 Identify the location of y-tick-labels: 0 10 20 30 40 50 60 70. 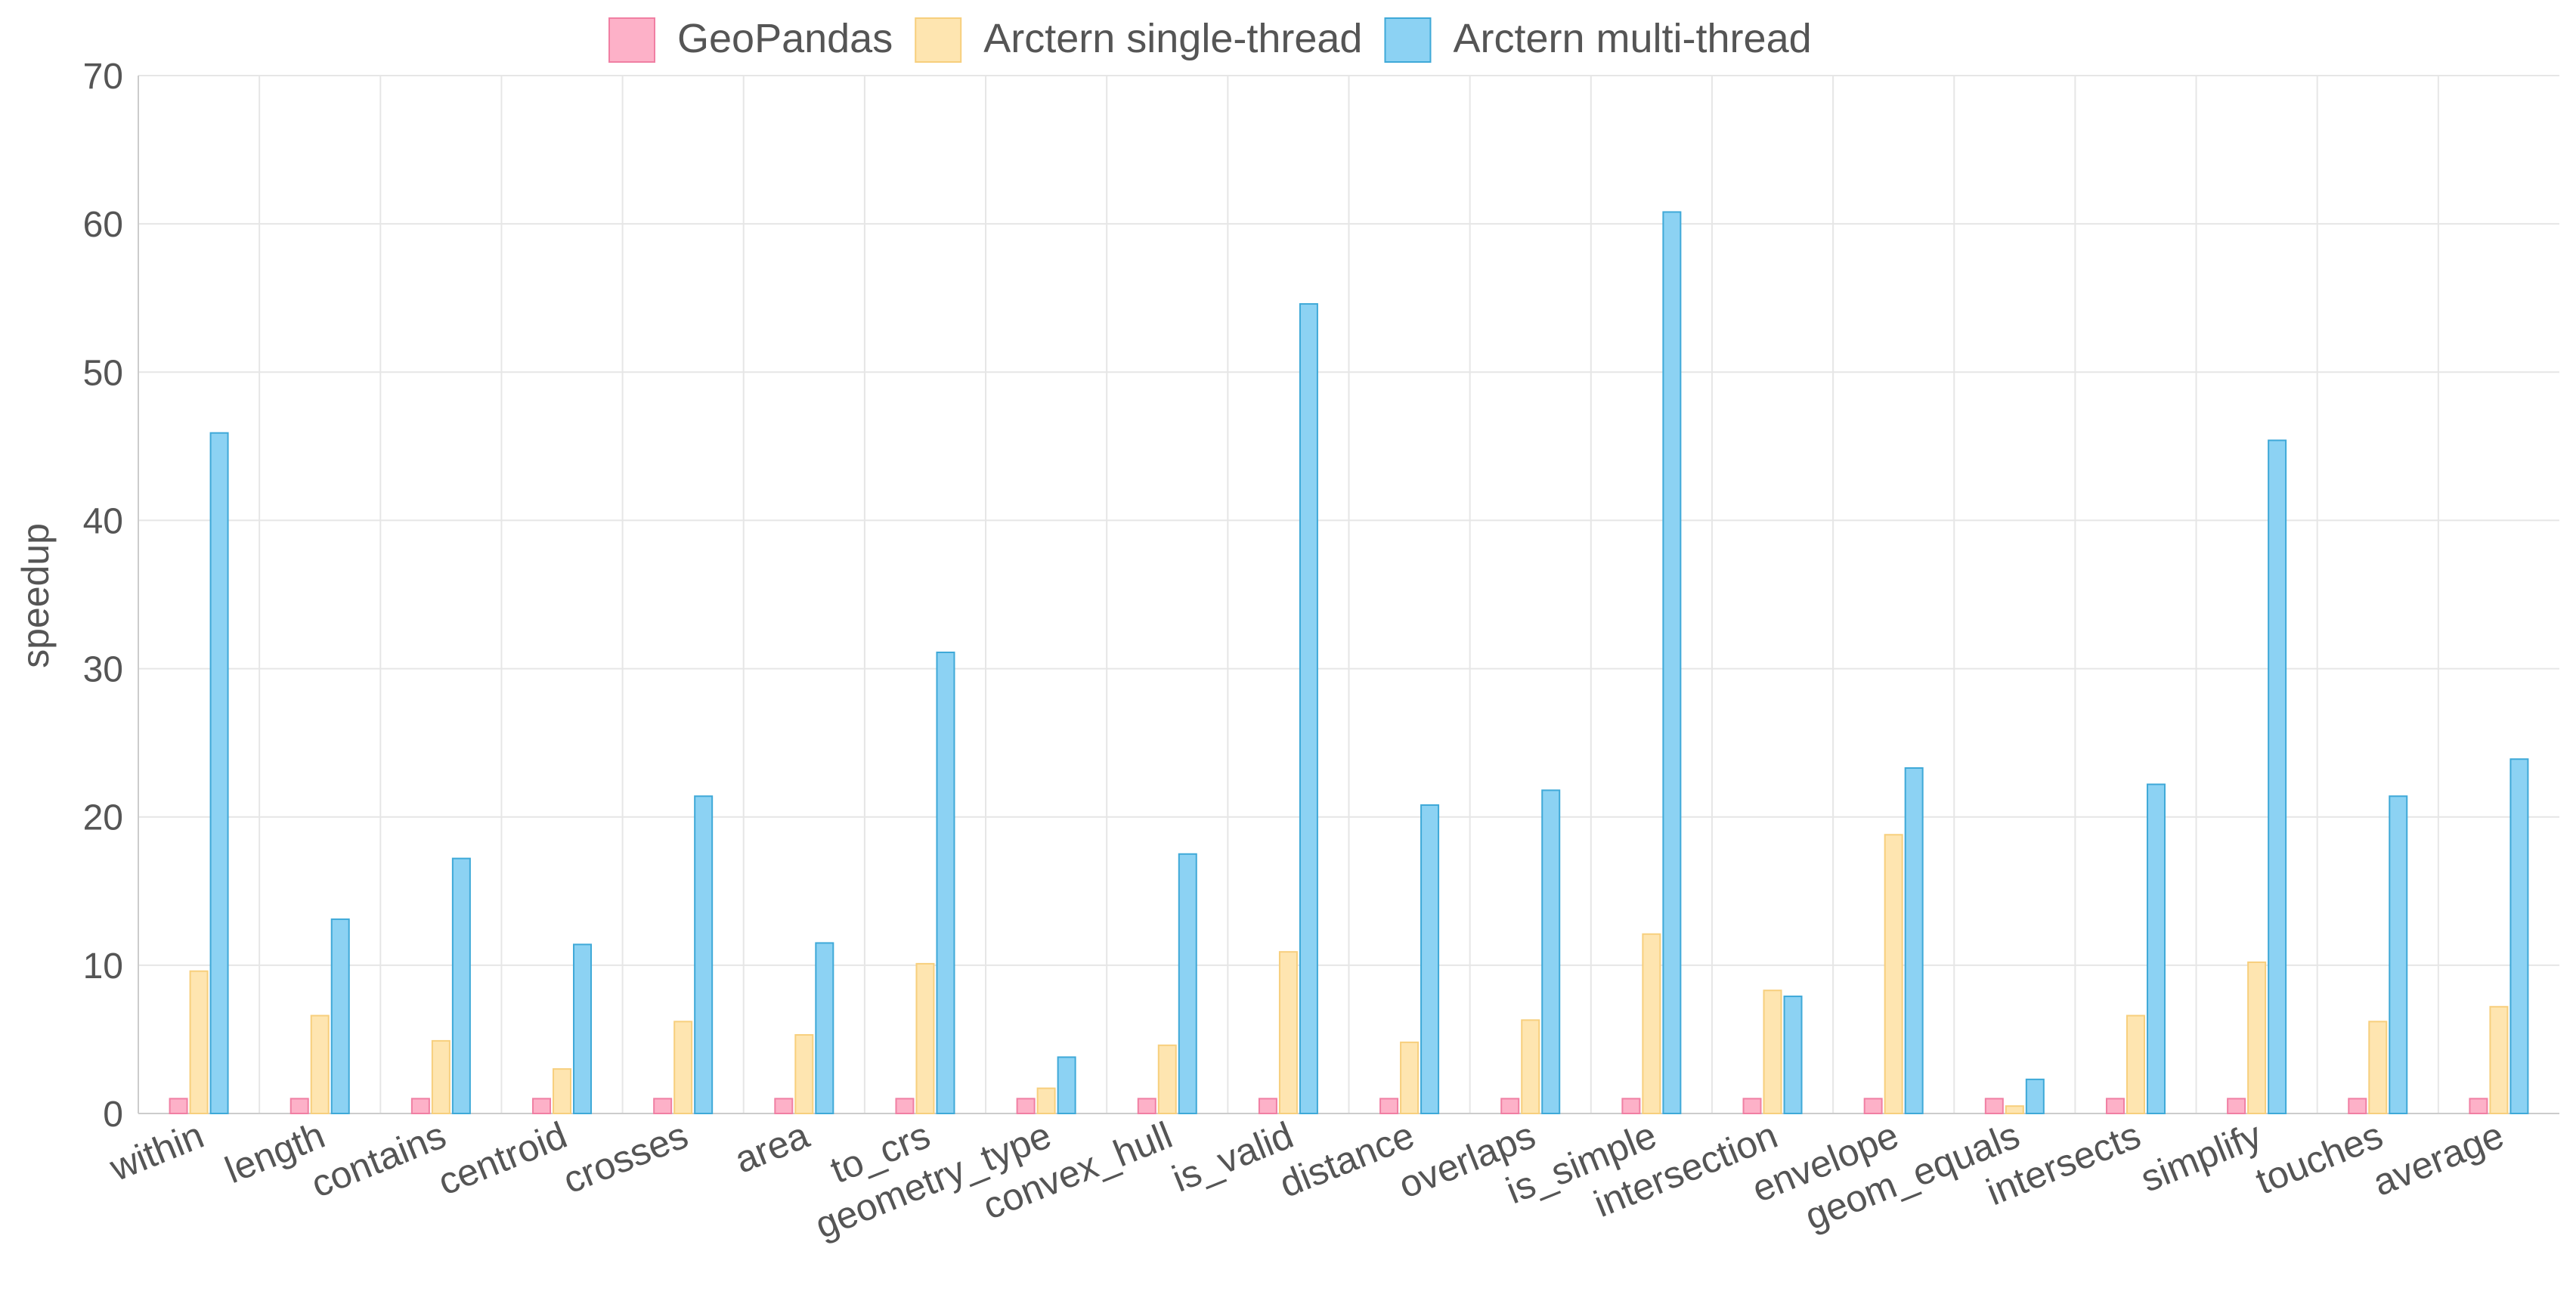
(103, 596).